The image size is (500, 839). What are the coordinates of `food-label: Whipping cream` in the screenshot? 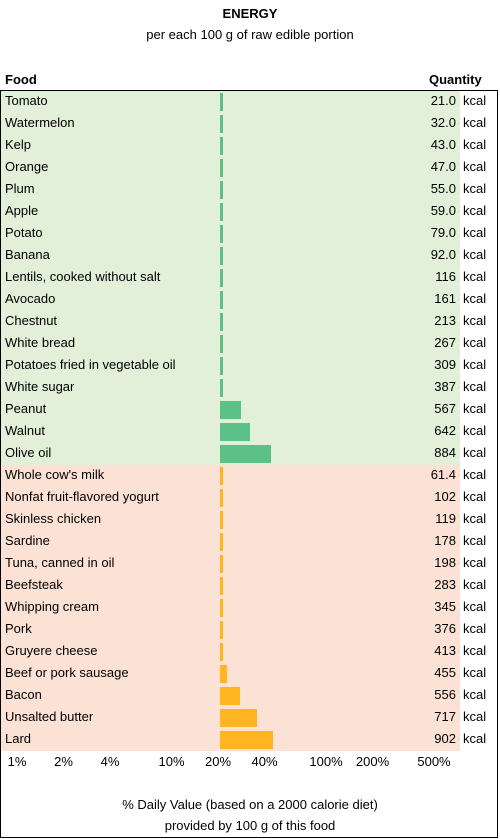 It's located at (52, 606).